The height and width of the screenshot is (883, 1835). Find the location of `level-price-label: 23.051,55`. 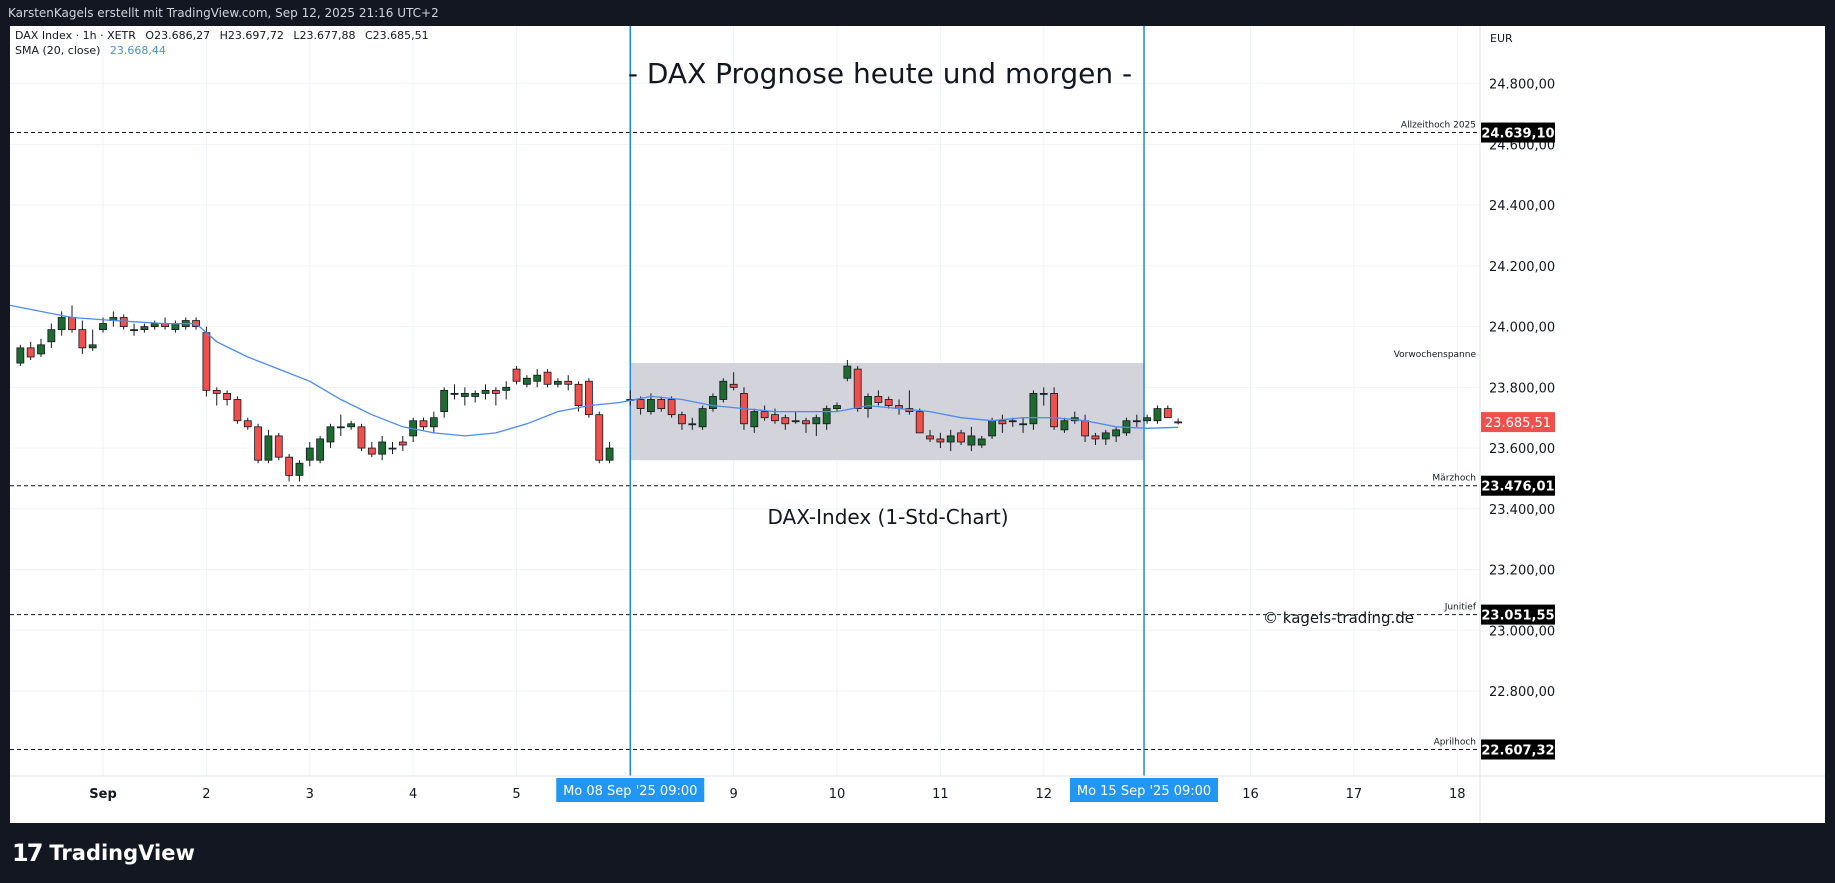

level-price-label: 23.051,55 is located at coordinates (1517, 616).